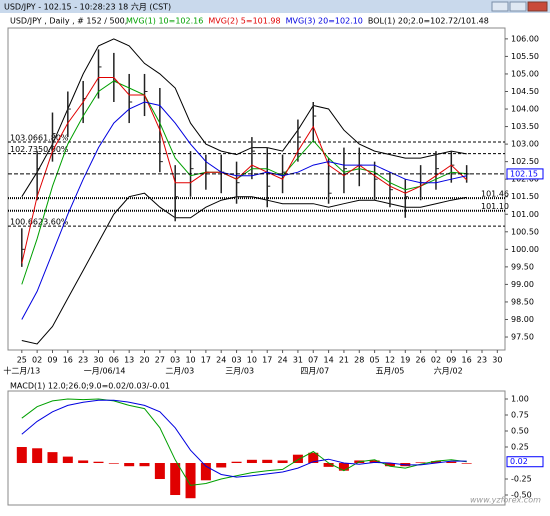 This screenshot has width=550, height=516. I want to click on y-tick-label: 99.50, so click(522, 266).